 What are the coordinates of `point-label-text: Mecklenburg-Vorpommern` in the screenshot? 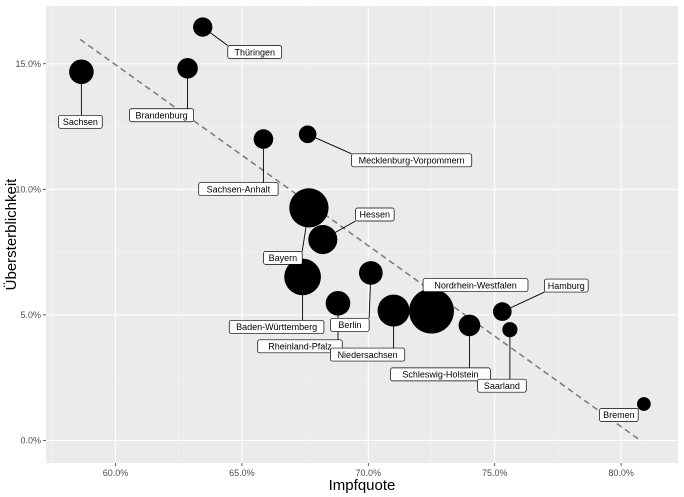 It's located at (412, 161).